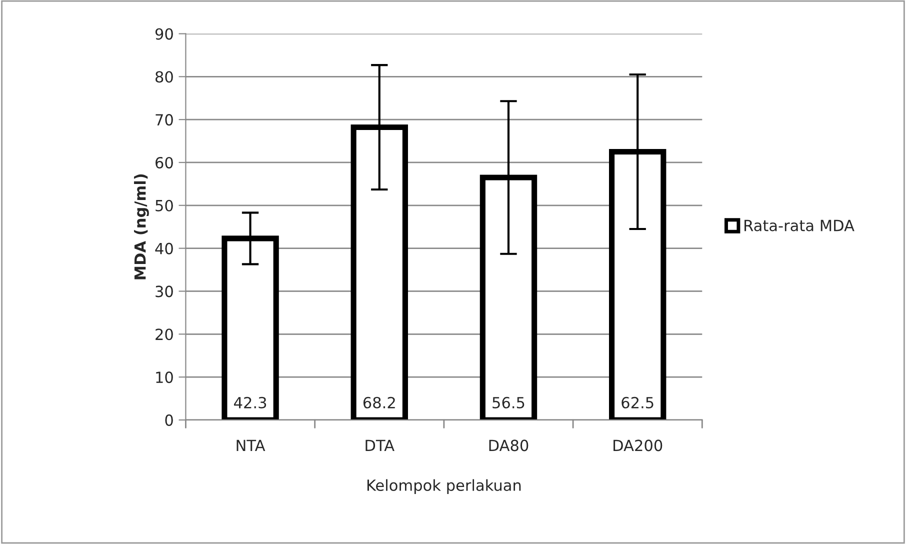 Image resolution: width=906 pixels, height=544 pixels. What do you see at coordinates (251, 446) in the screenshot?
I see `x-tick-label: NTA` at bounding box center [251, 446].